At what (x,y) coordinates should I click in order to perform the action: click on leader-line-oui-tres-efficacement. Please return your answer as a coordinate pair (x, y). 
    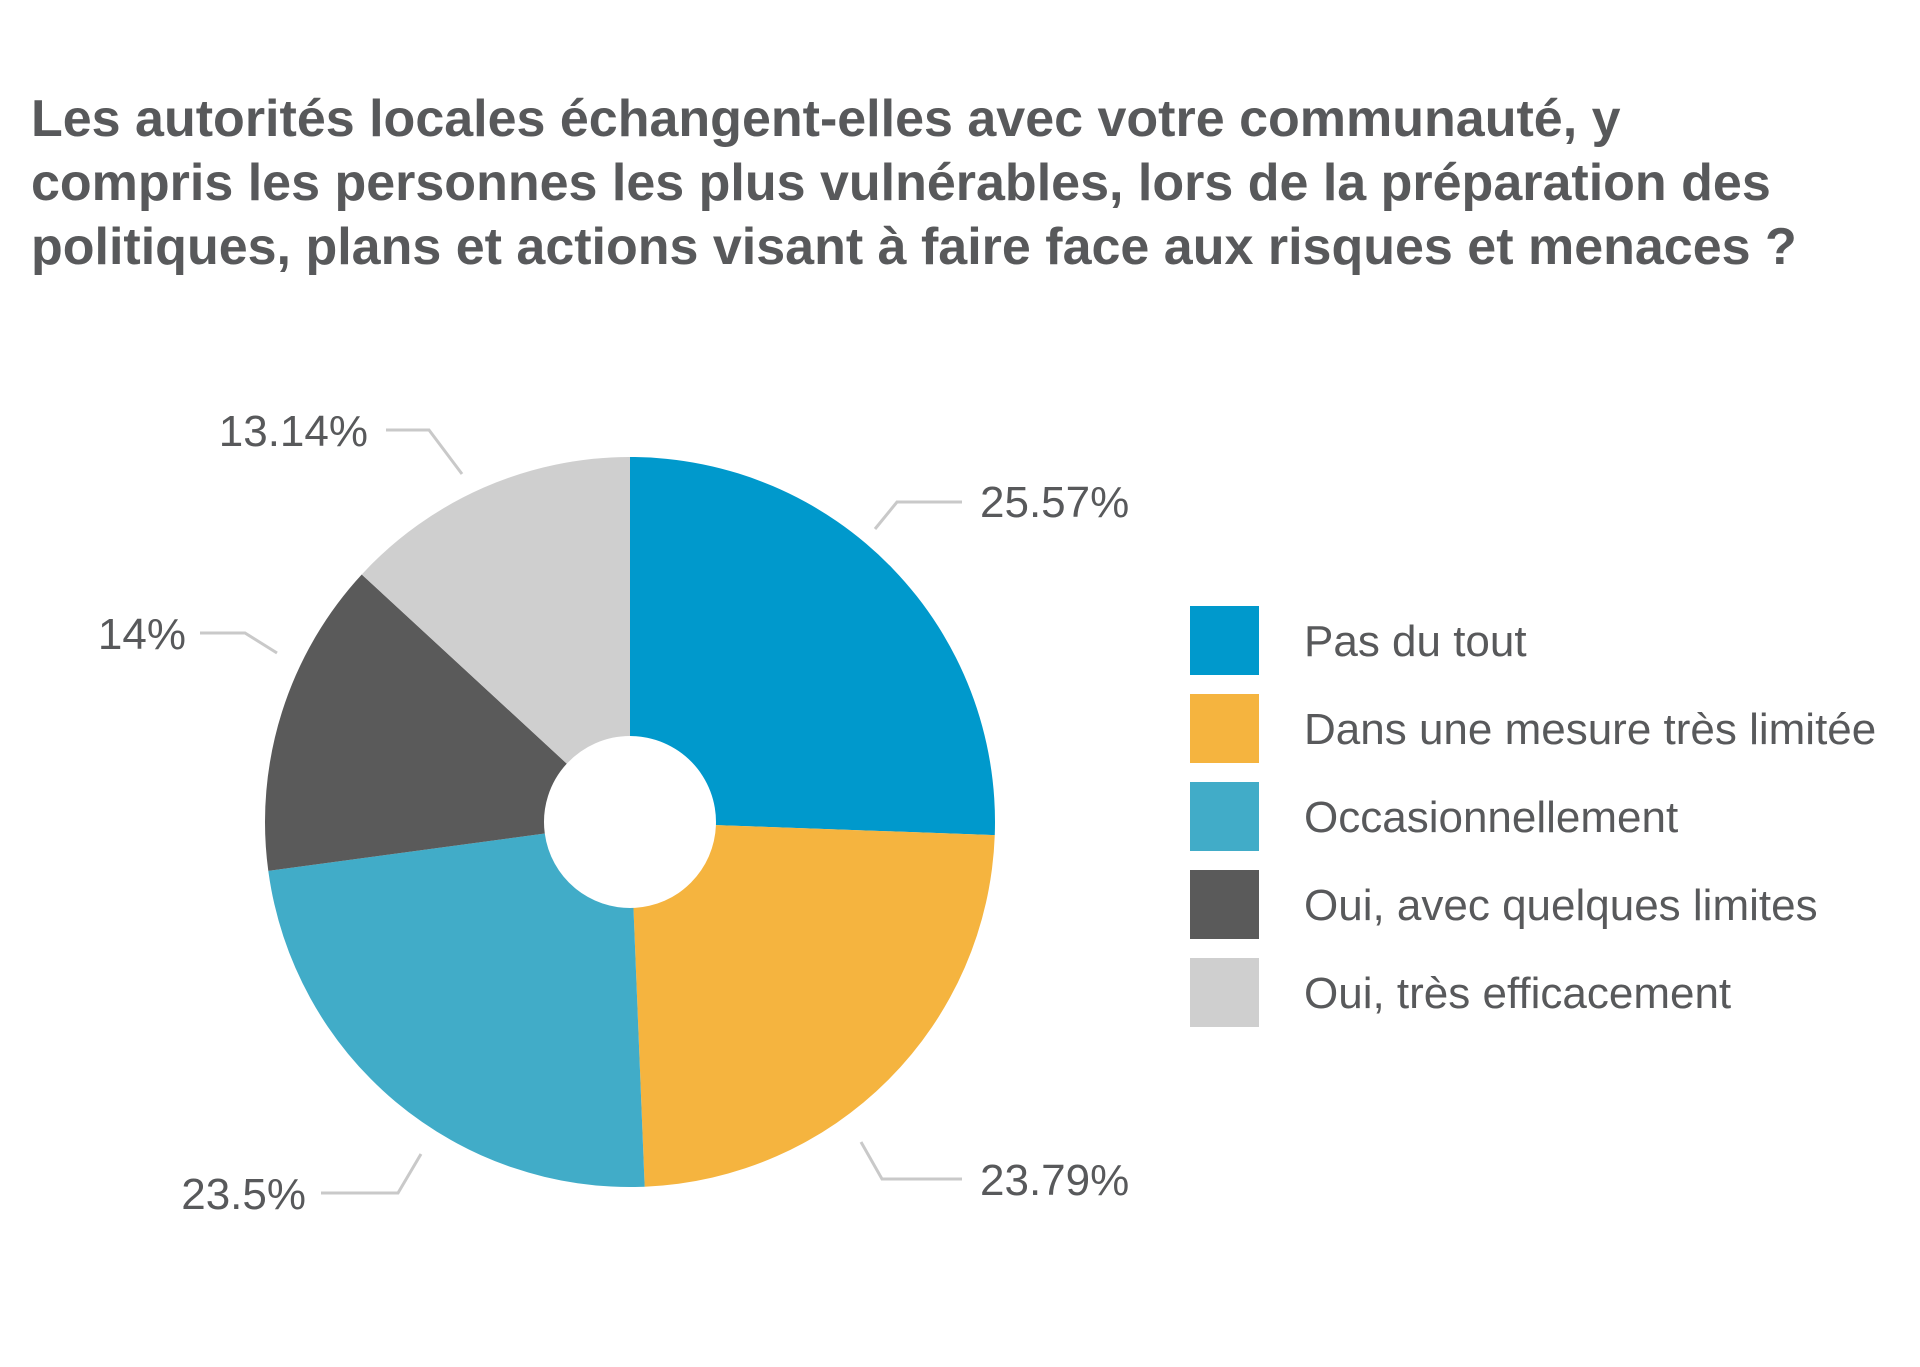
    Looking at the image, I should click on (425, 451).